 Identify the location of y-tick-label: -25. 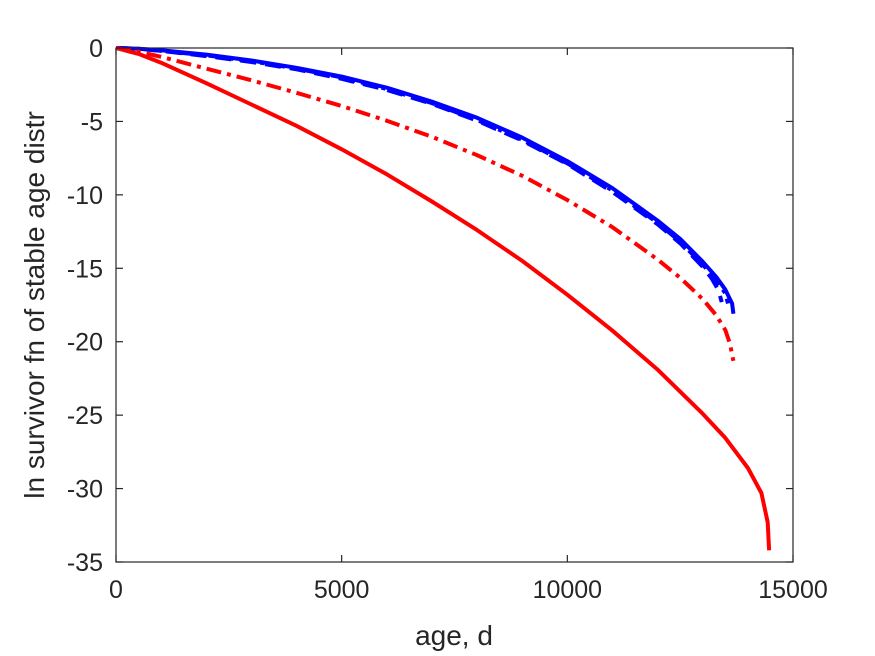
(85, 416).